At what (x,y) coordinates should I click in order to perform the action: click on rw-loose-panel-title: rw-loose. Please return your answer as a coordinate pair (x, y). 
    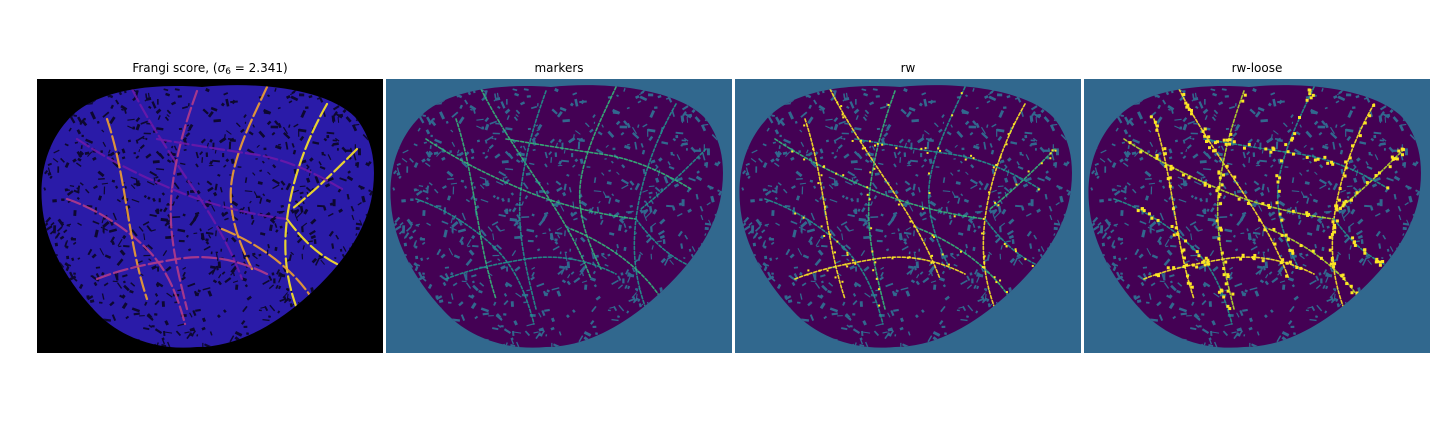
    Looking at the image, I should click on (1257, 68).